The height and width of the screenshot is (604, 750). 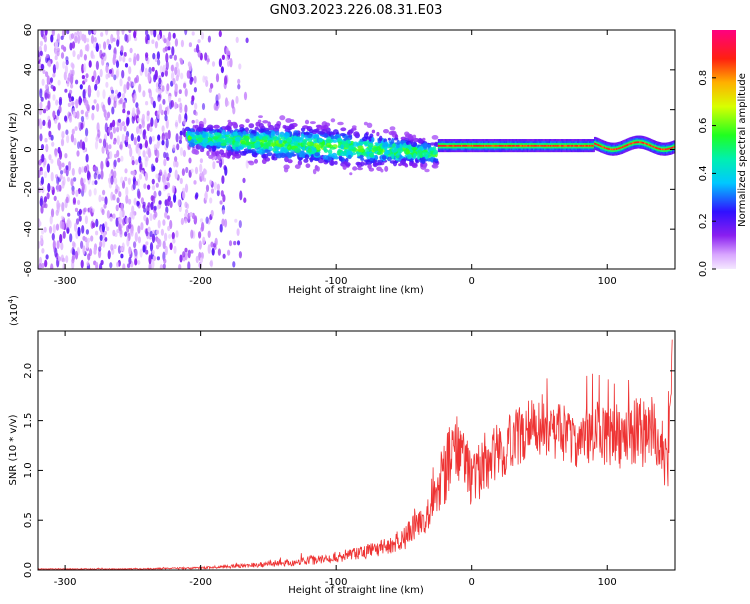 I want to click on colorbar-label: Normalized spectral amplitude, so click(x=742, y=150).